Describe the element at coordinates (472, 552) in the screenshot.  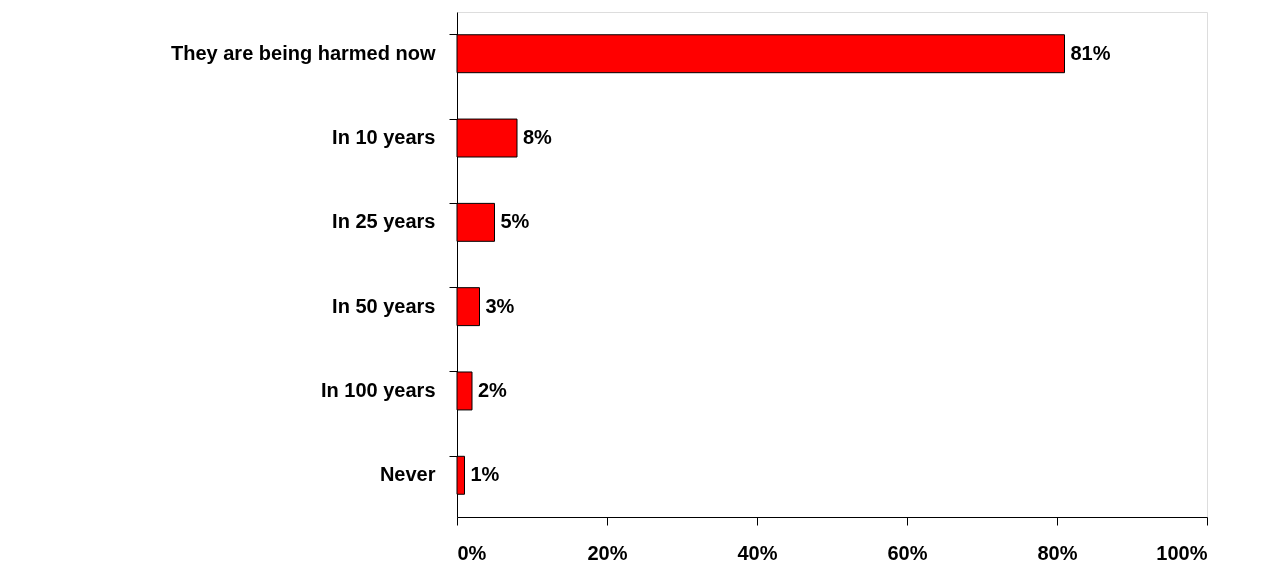
I see `x-tick-label: 0%` at that location.